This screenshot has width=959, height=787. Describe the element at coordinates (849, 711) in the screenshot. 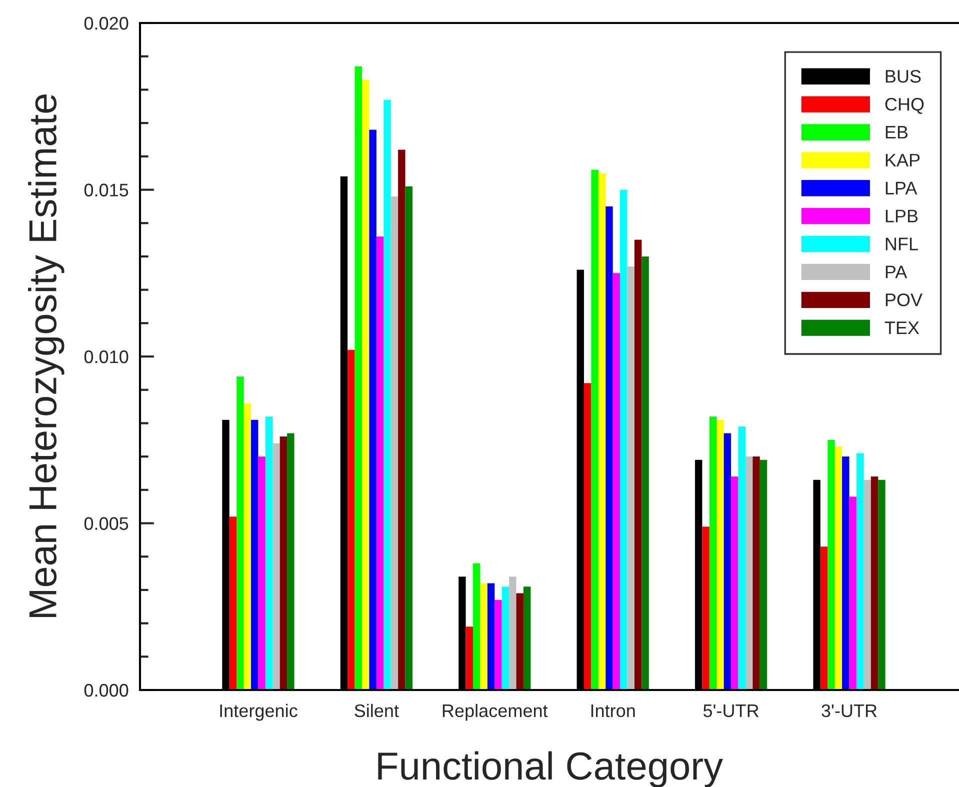

I see `x-tick-label: 3'-UTR` at that location.